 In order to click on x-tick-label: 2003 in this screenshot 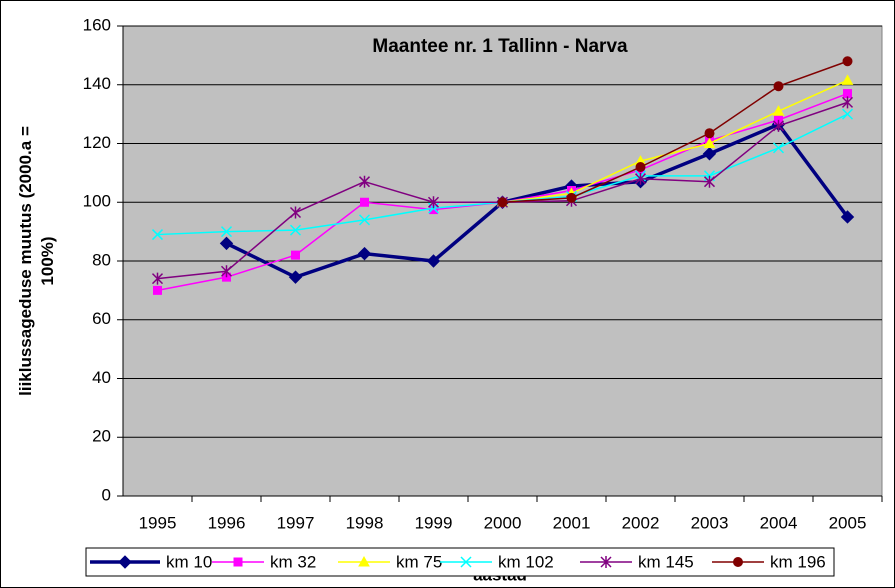, I will do `click(710, 522)`.